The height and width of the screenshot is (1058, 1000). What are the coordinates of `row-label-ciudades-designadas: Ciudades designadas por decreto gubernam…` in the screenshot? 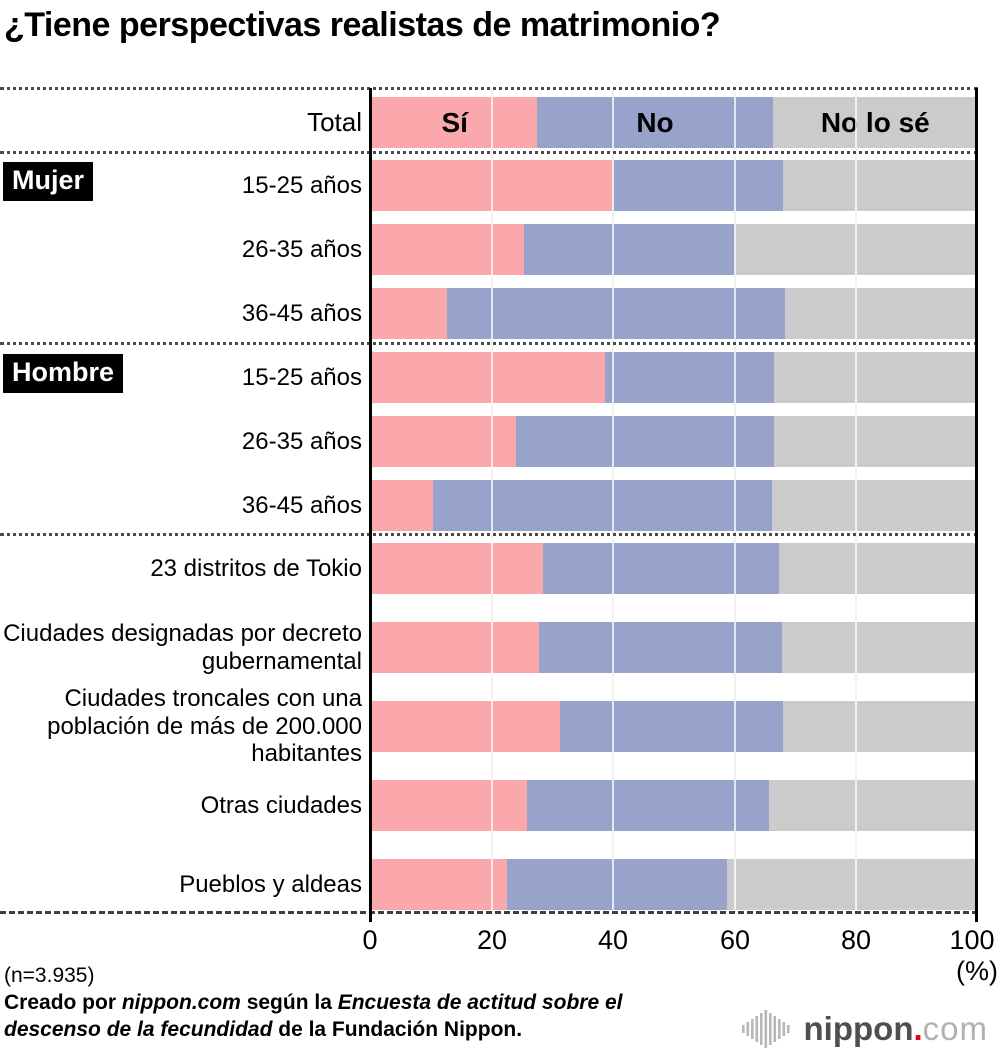 It's located at (182, 647).